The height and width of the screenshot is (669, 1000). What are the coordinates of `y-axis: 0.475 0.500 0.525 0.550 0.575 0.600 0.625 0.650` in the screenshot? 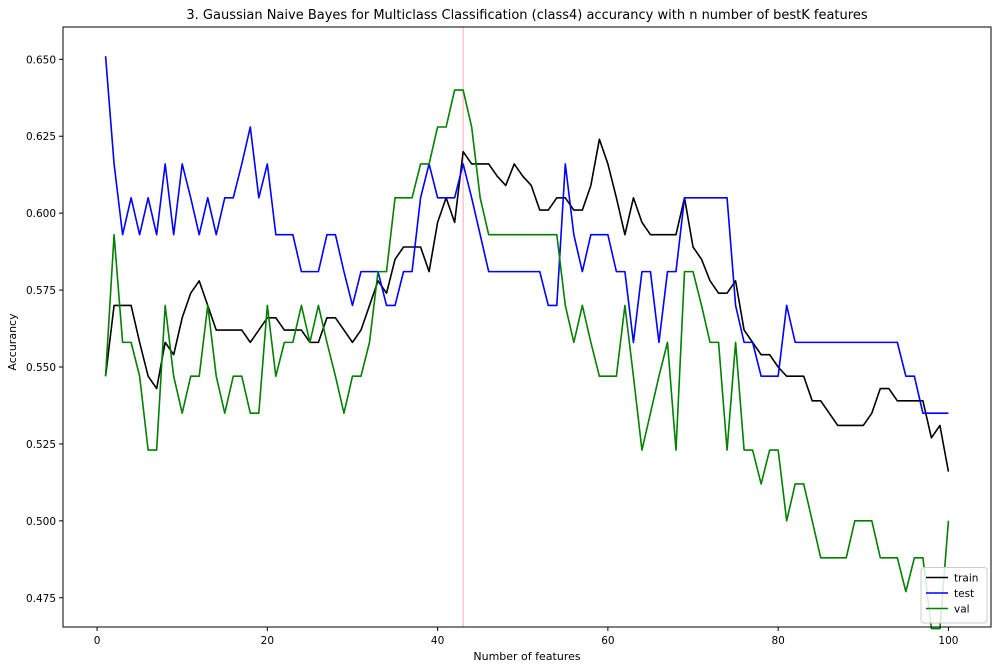 It's located at (44, 329).